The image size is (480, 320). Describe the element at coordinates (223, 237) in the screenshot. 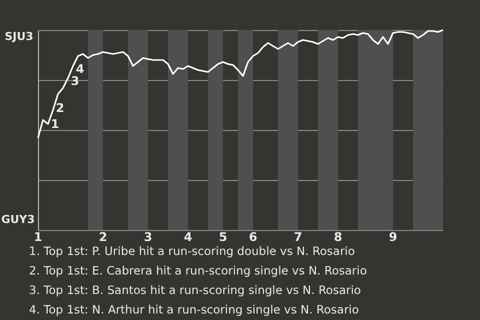

I see `x-tick-label: 5` at that location.